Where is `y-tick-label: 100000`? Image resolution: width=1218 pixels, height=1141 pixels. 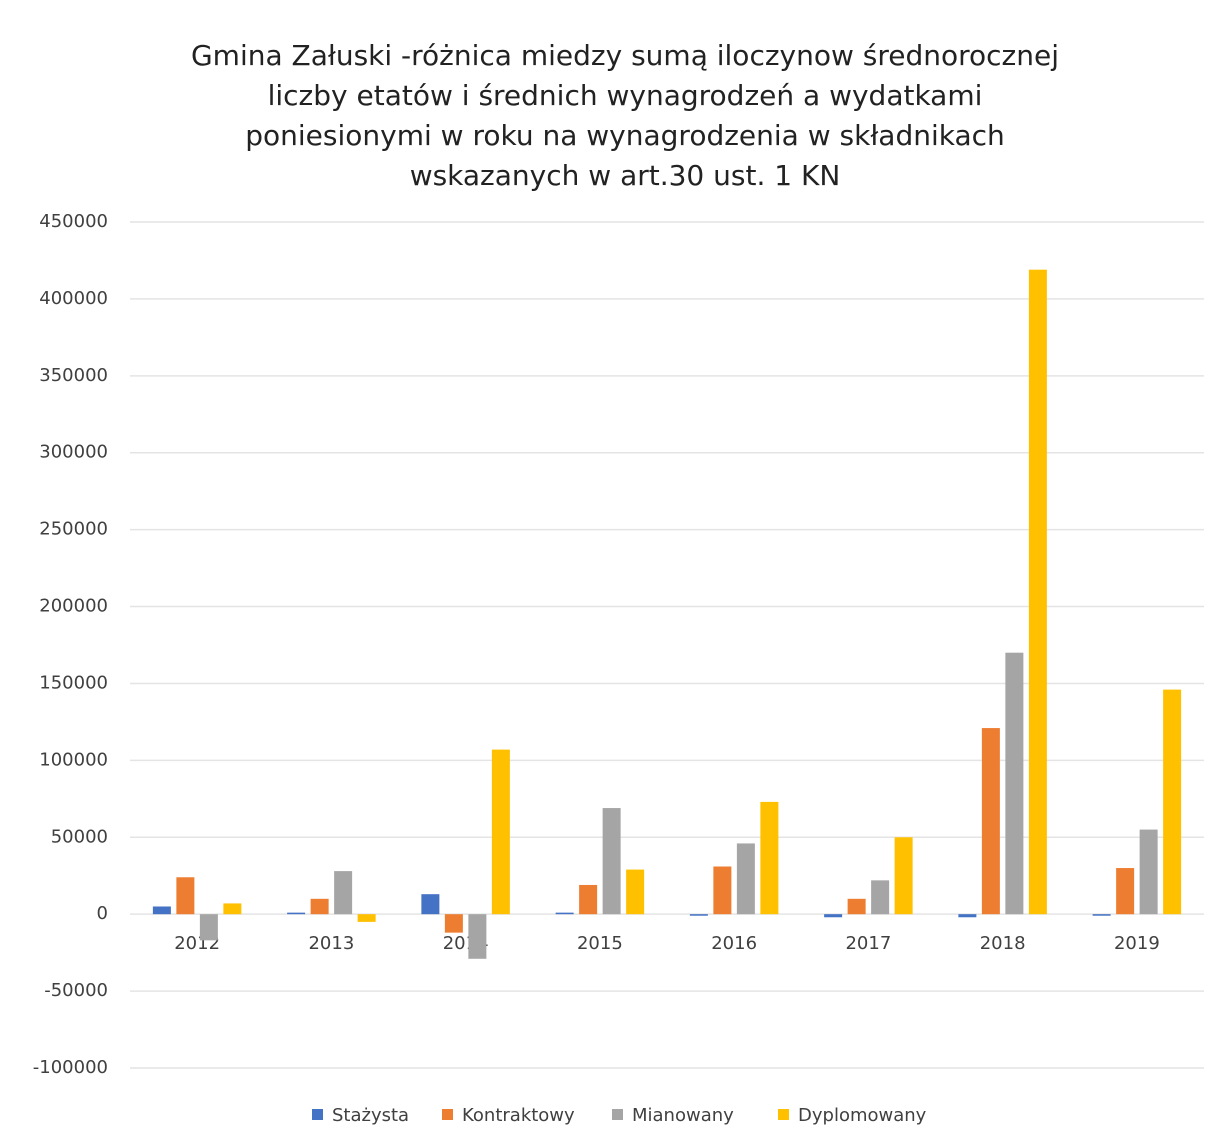 y-tick-label: 100000 is located at coordinates (73, 759).